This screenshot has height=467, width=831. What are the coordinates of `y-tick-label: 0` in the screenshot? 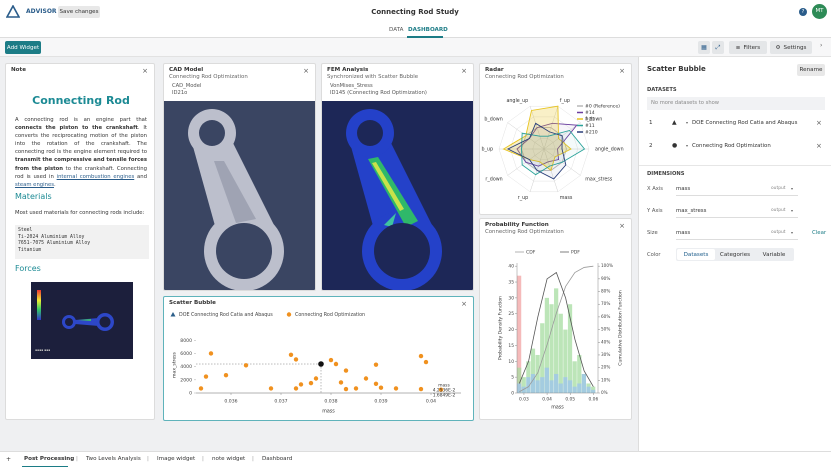 It's located at (512, 394).